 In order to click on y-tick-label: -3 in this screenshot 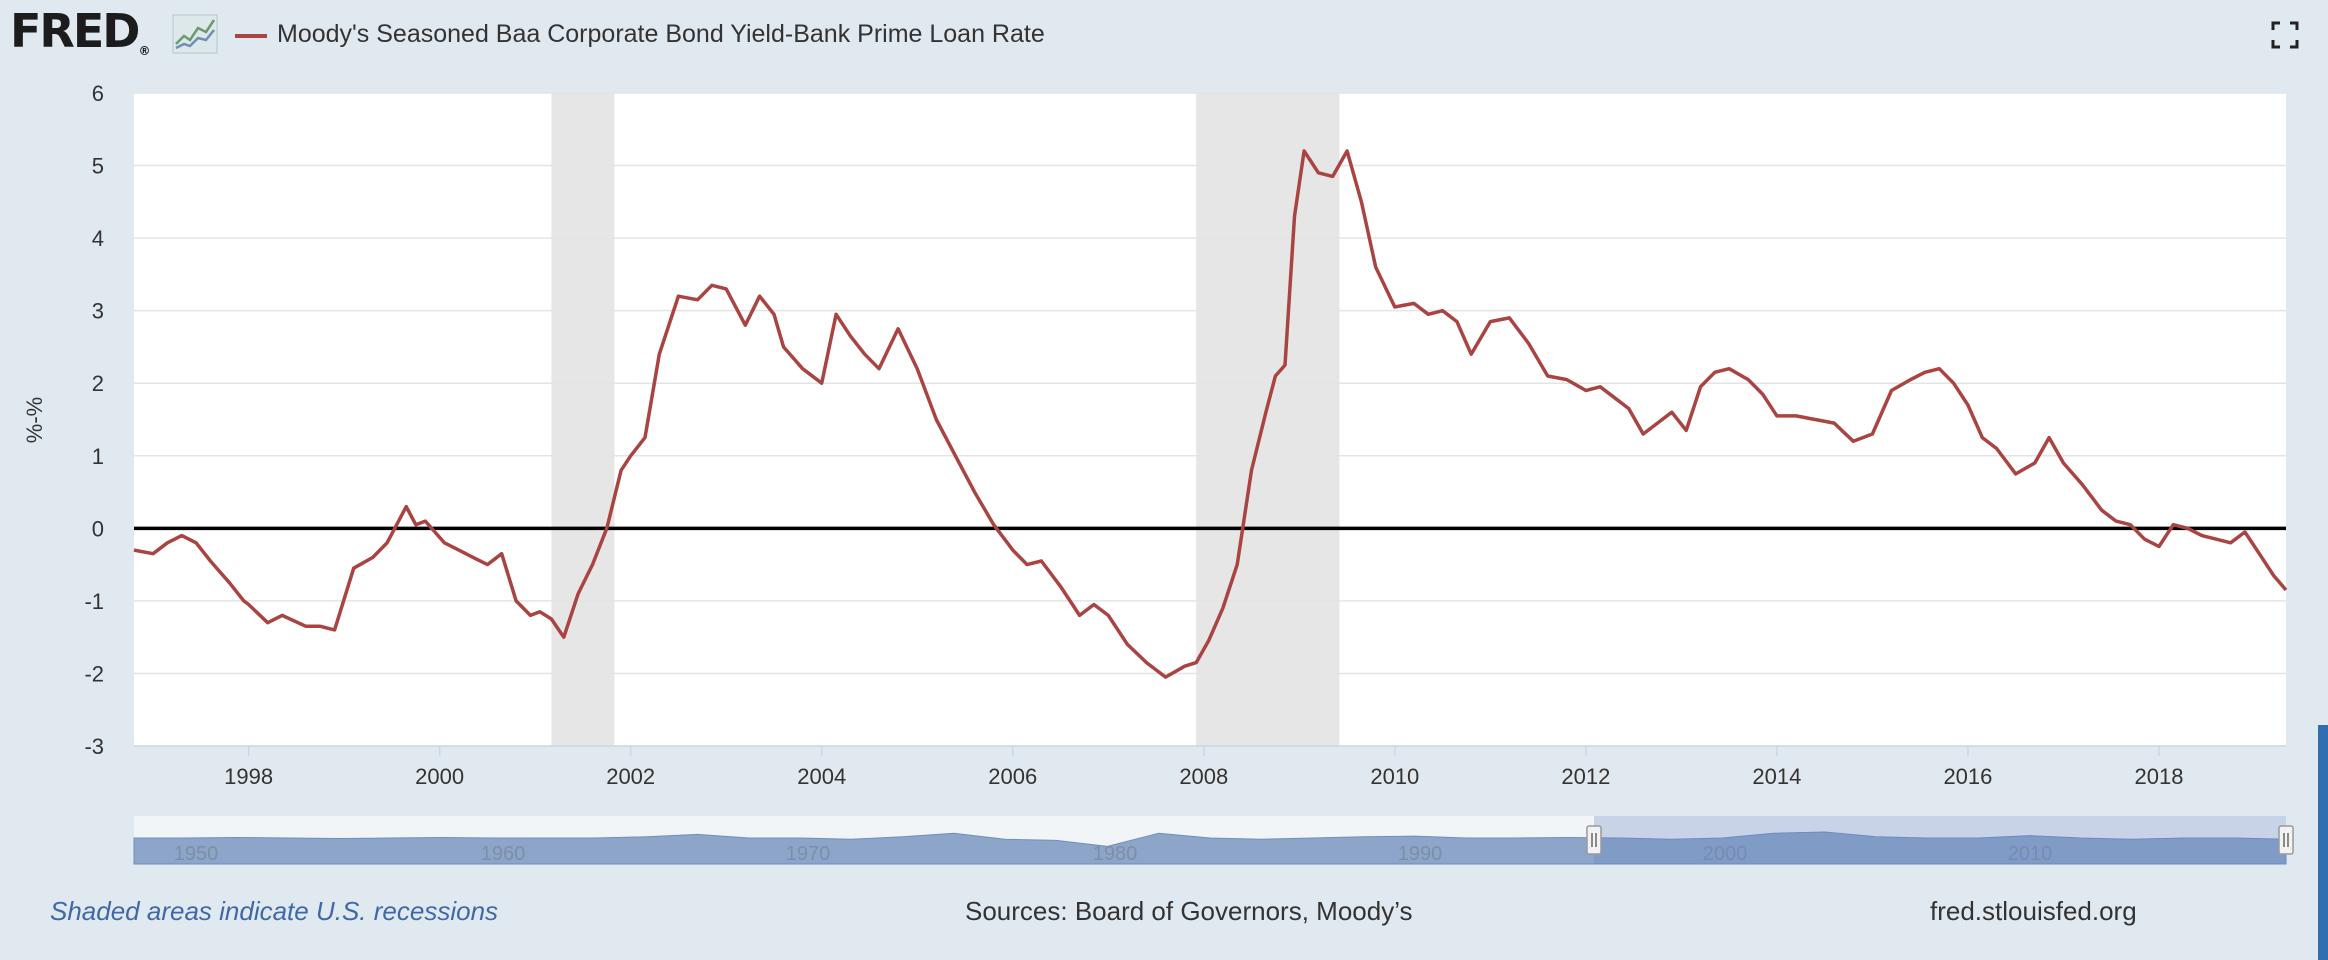, I will do `click(94, 746)`.